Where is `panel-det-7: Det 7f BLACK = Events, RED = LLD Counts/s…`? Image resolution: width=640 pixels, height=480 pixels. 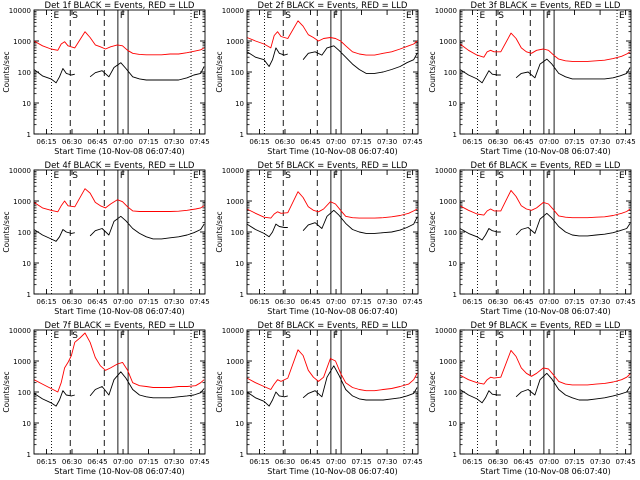 panel-det-7: Det 7f BLACK = Events, RED = LLD Counts/s… is located at coordinates (106, 398).